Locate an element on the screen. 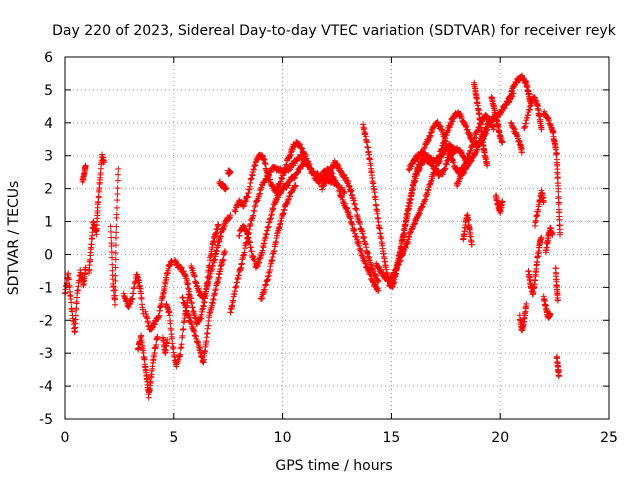 The image size is (640, 480). y-tick-label: 1 is located at coordinates (48, 223).